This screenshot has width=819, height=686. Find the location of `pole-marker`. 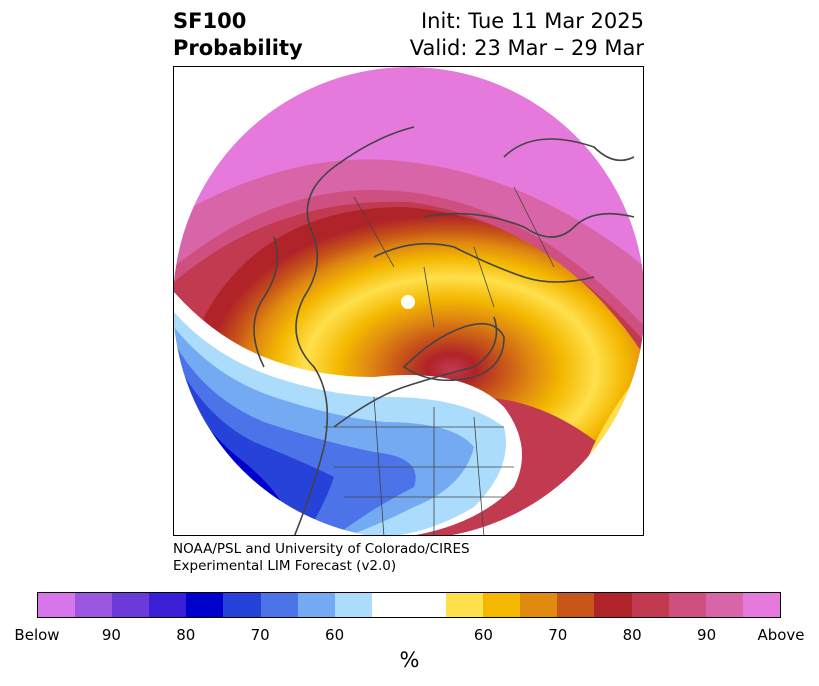

pole-marker is located at coordinates (408, 302).